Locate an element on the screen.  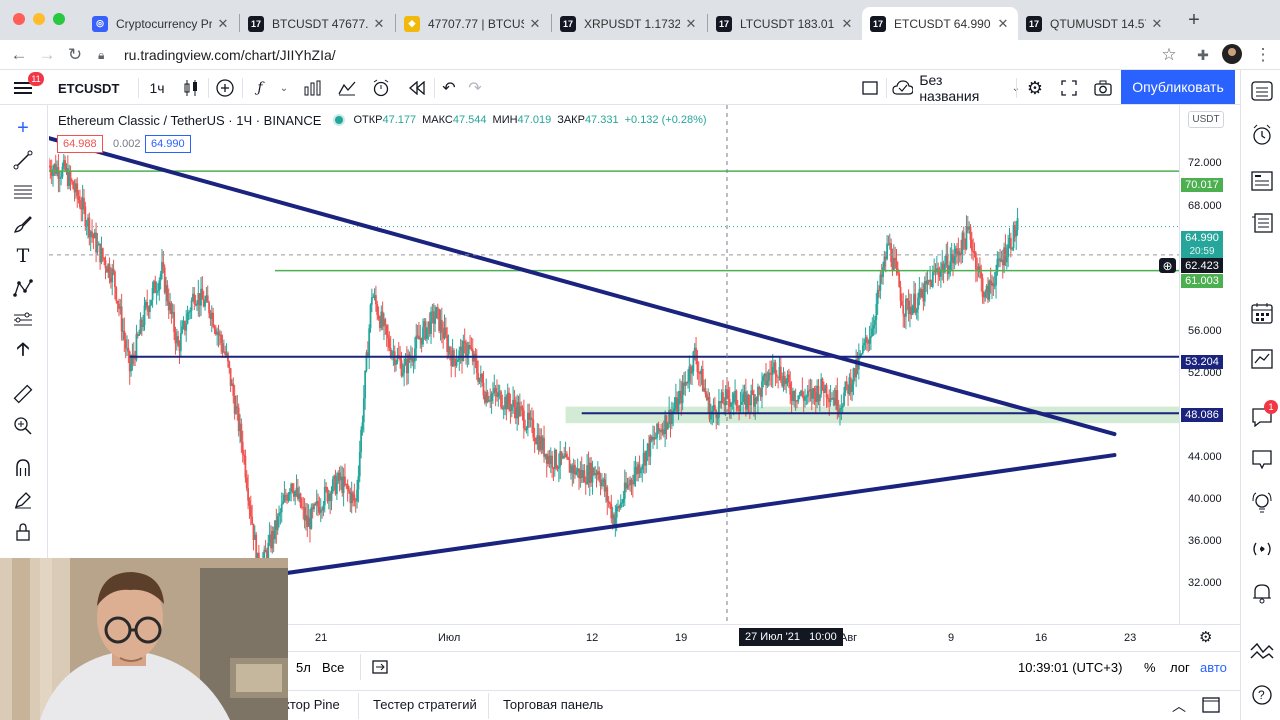
buy-price-button: 64.990 is located at coordinates (168, 144).